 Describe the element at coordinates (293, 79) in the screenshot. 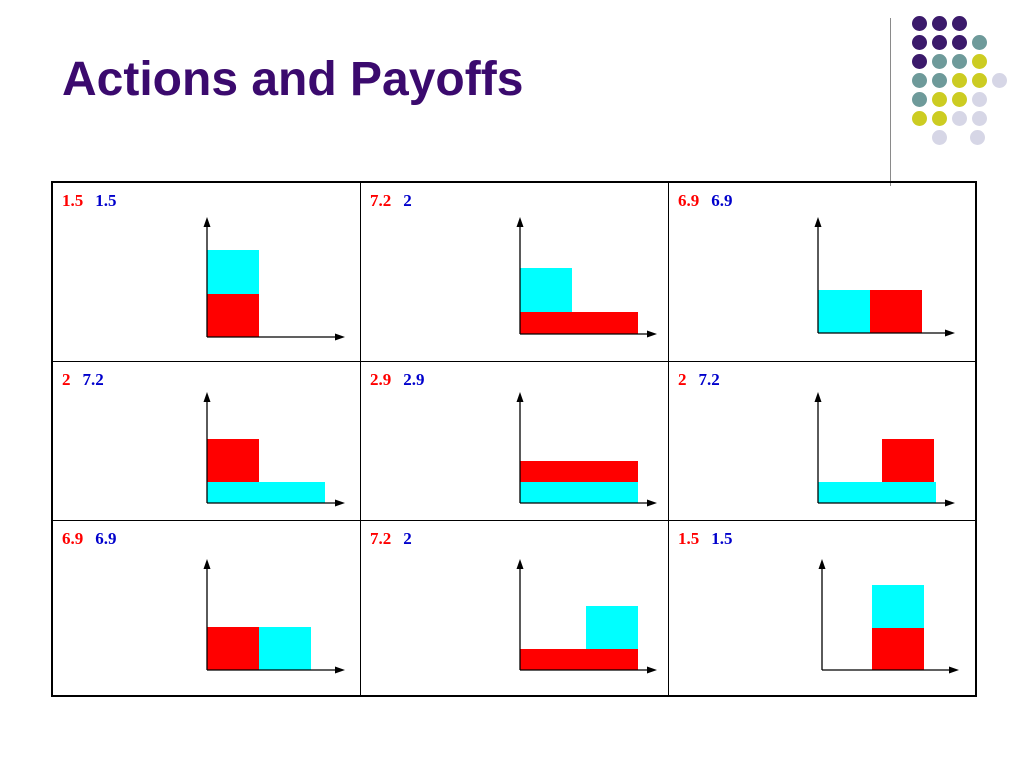

I see `page-title: Actions and Payoffs` at that location.